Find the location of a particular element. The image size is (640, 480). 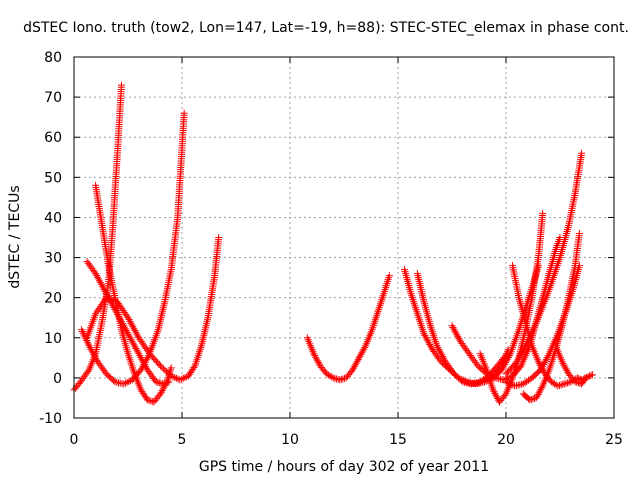

x-tick-label: 25 is located at coordinates (614, 440).